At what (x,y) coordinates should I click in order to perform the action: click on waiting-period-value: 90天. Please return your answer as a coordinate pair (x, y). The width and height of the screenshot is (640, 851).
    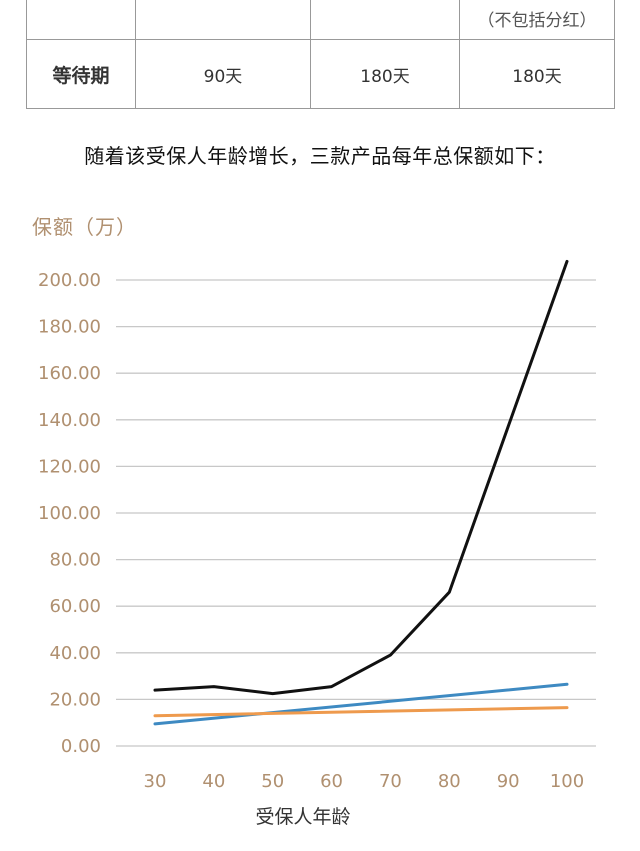
    Looking at the image, I should click on (223, 74).